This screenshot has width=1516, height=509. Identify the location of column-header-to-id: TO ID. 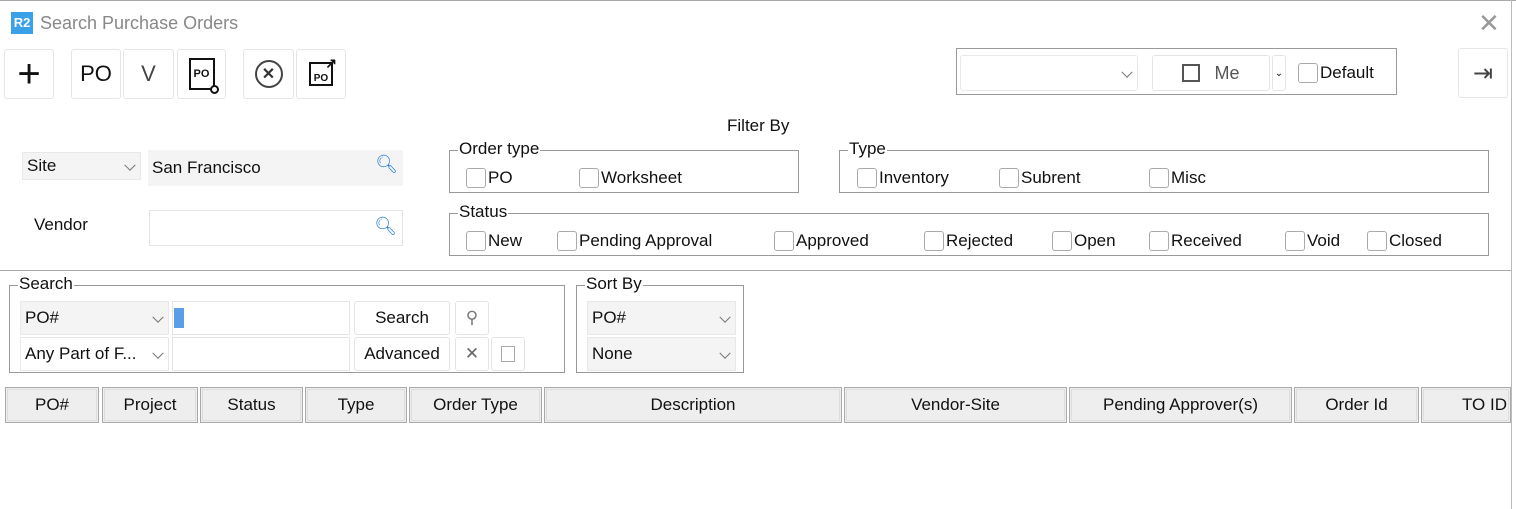
(1466, 405).